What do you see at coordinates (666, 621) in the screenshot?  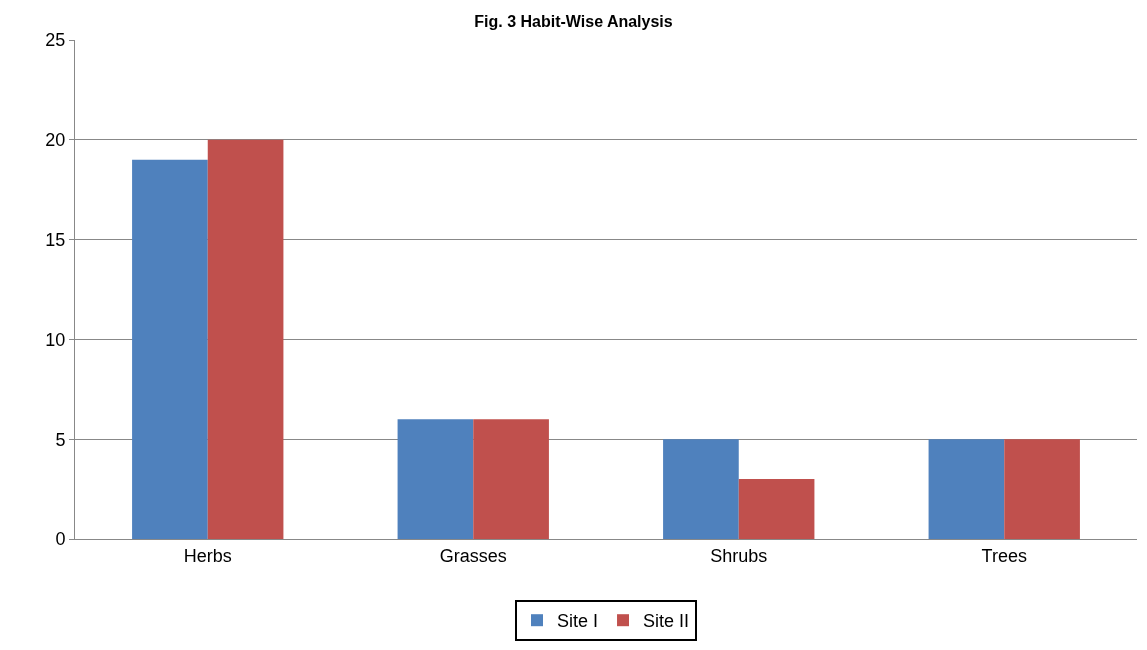 I see `legend-label: Site II` at bounding box center [666, 621].